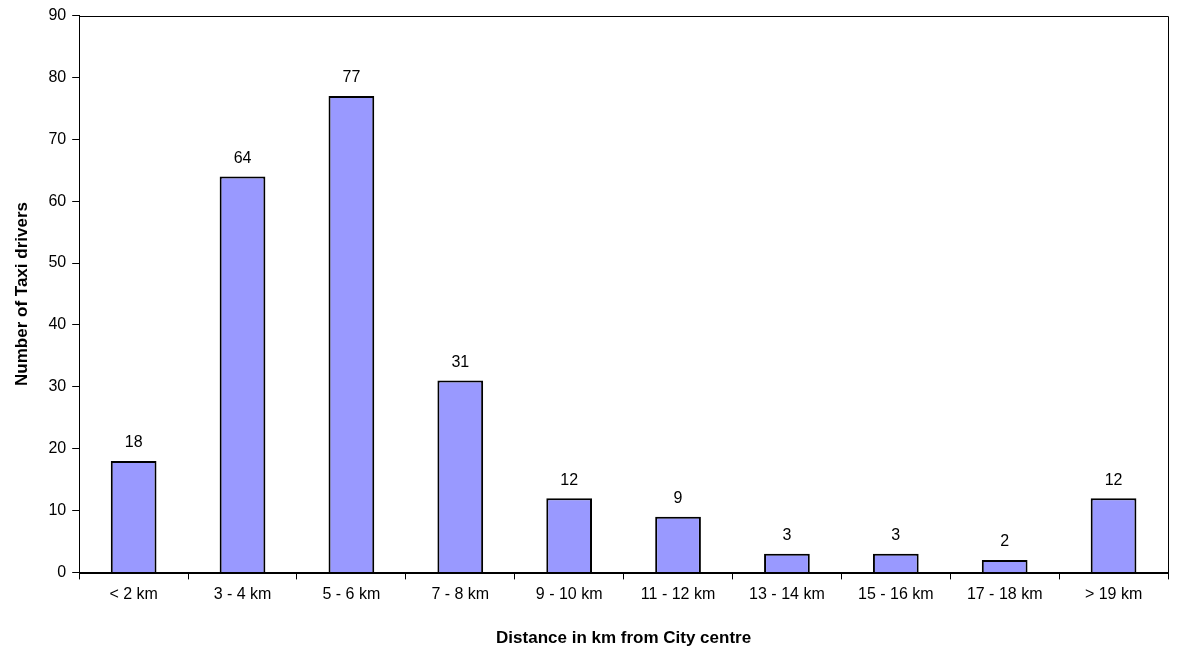  What do you see at coordinates (242, 157) in the screenshot?
I see `data-label: 64` at bounding box center [242, 157].